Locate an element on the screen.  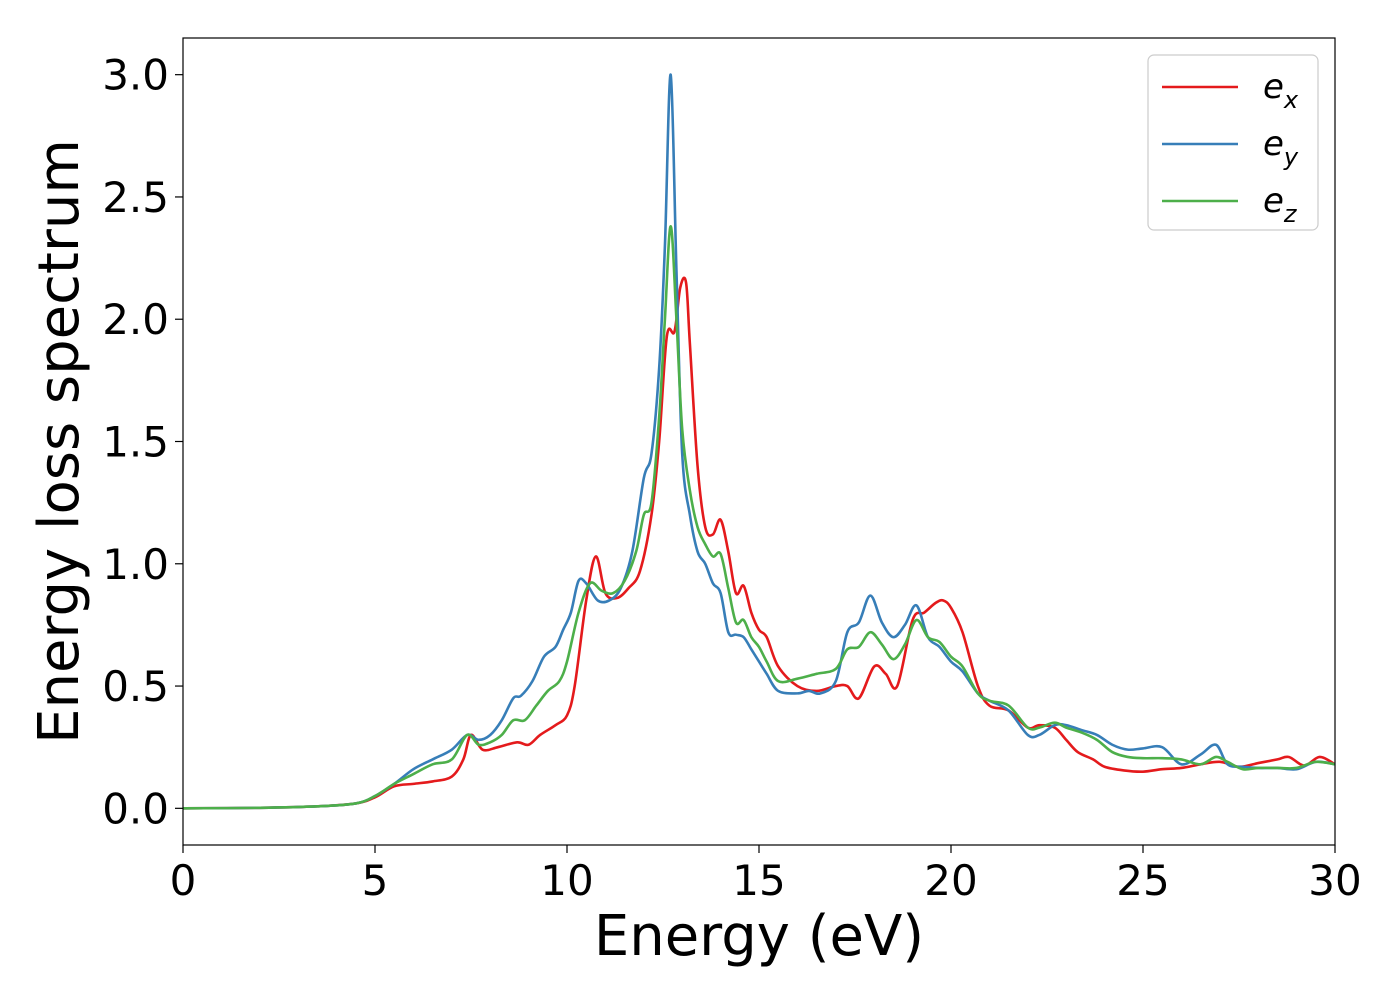
x-tick-label: 0 is located at coordinates (183, 880).